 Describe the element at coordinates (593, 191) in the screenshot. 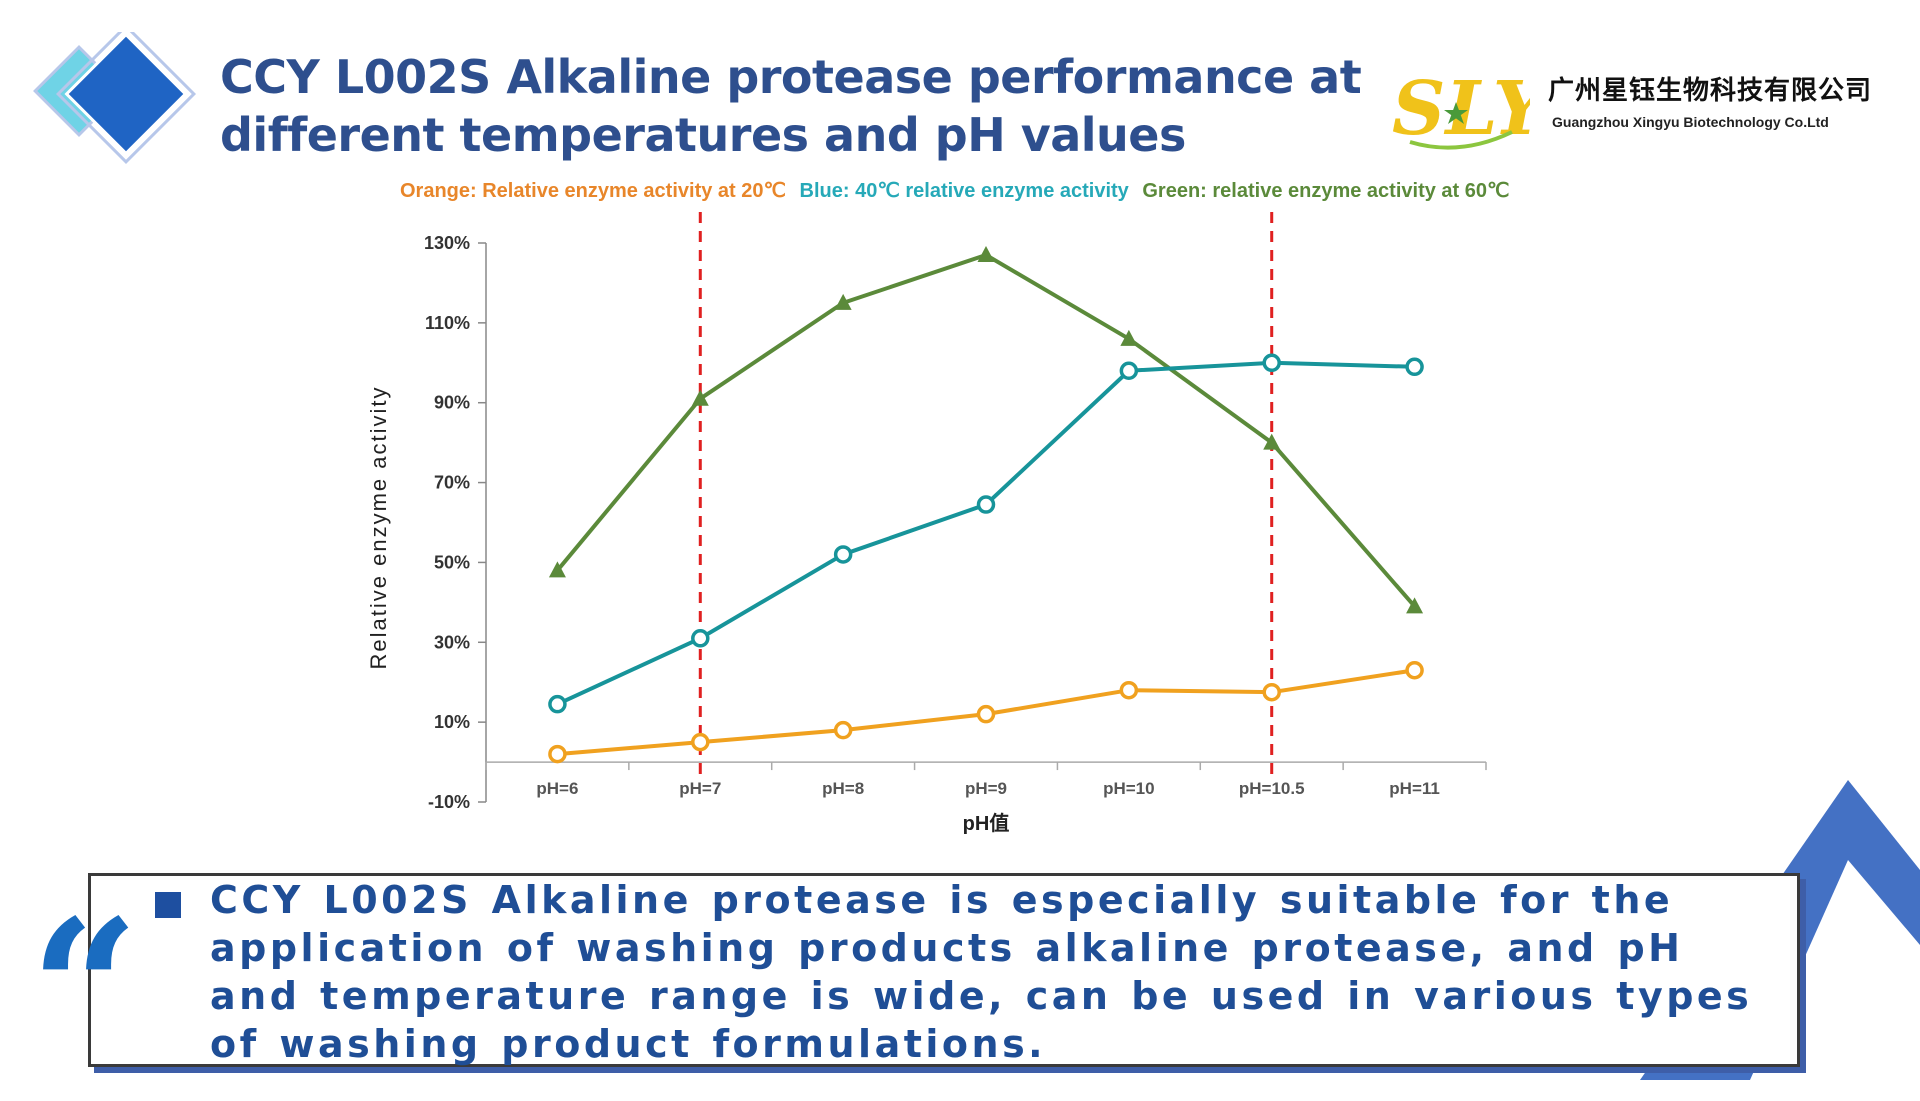

I see `legend-orange: Orange: Relative enzyme activity at 20℃` at that location.